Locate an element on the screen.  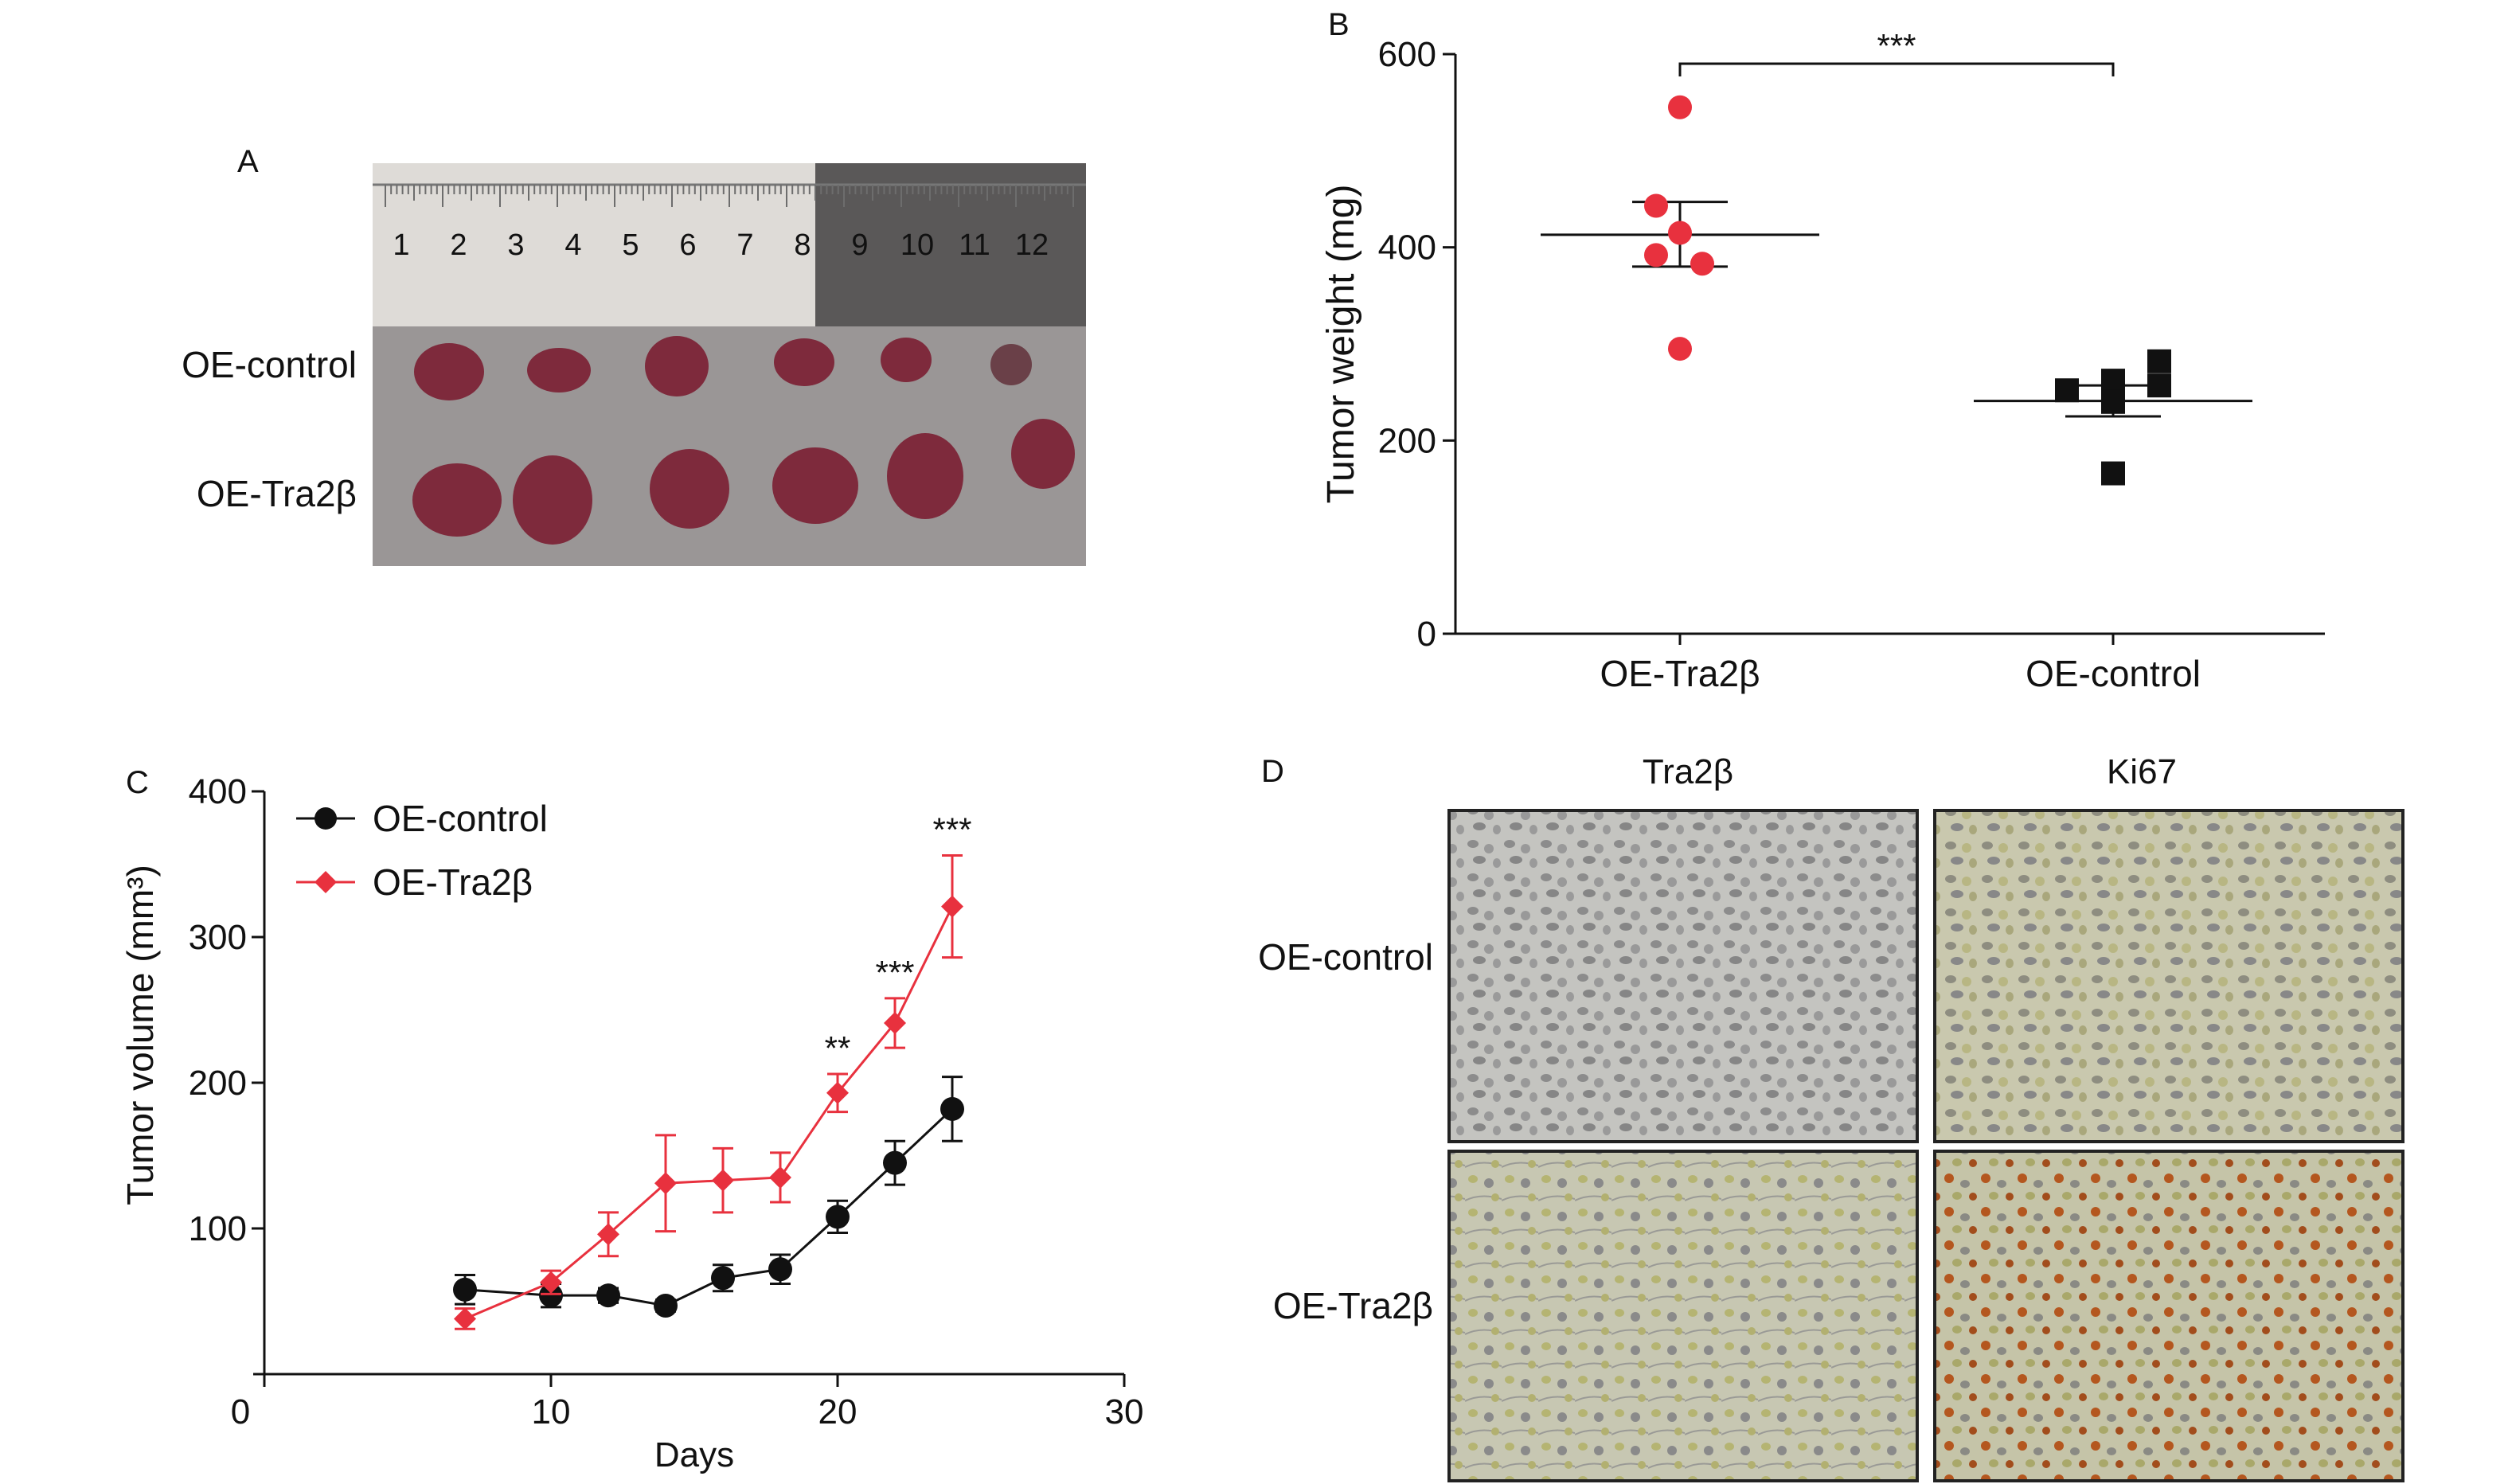
panel-d-letter: D is located at coordinates (1272, 771).